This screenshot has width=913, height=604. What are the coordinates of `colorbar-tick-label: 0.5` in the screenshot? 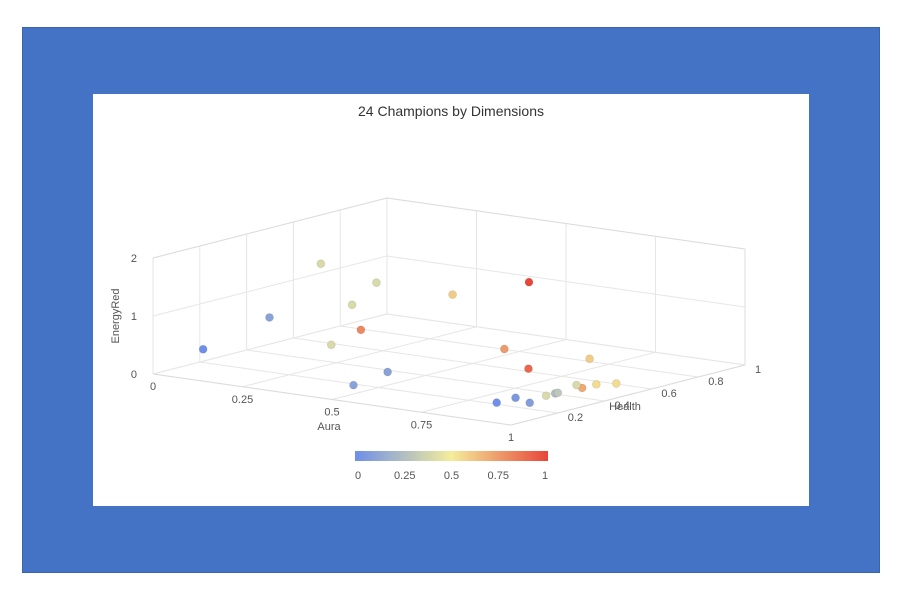 It's located at (451, 476).